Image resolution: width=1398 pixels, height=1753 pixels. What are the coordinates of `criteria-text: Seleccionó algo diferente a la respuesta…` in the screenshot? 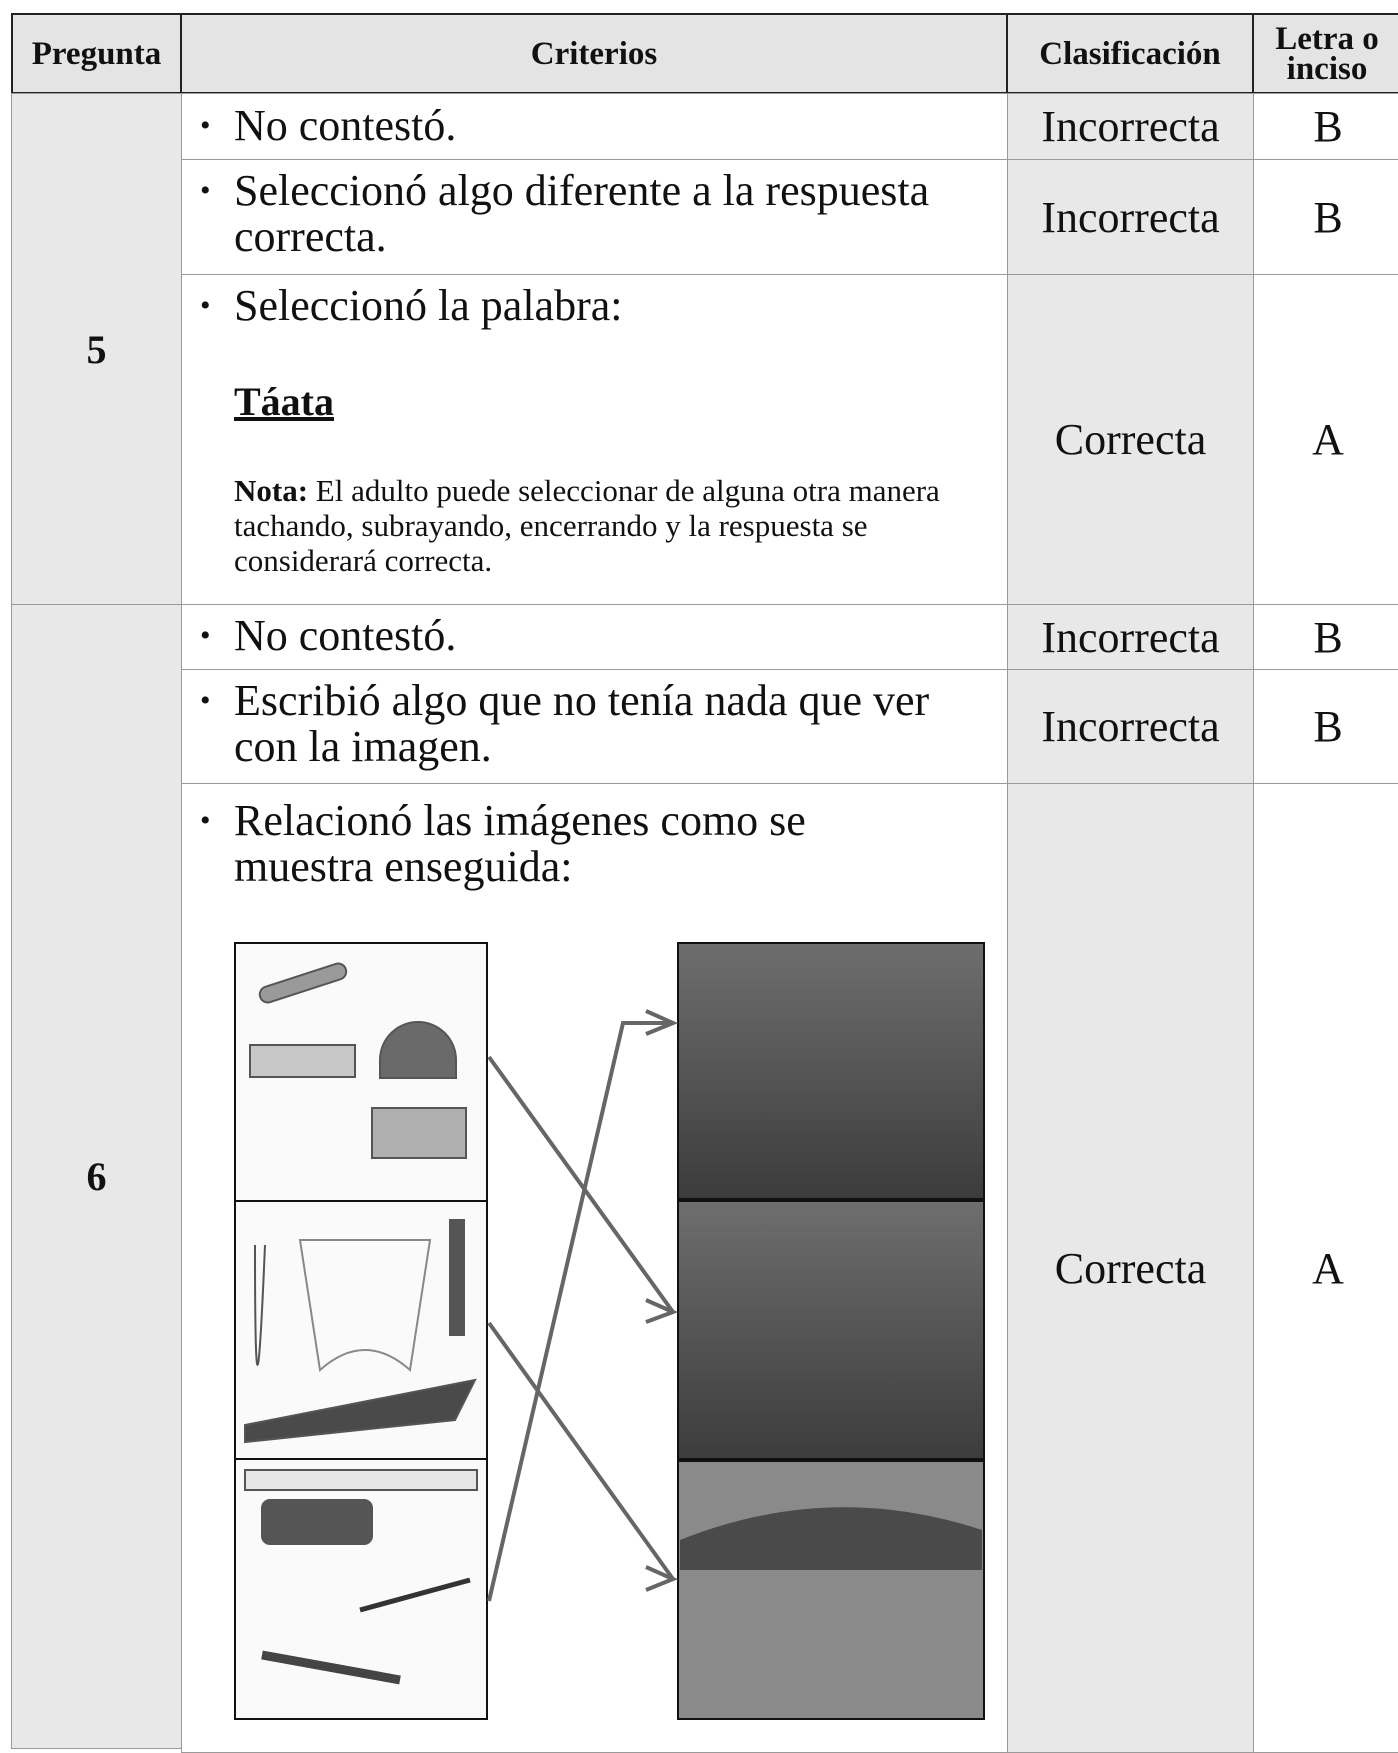 It's located at (597, 214).